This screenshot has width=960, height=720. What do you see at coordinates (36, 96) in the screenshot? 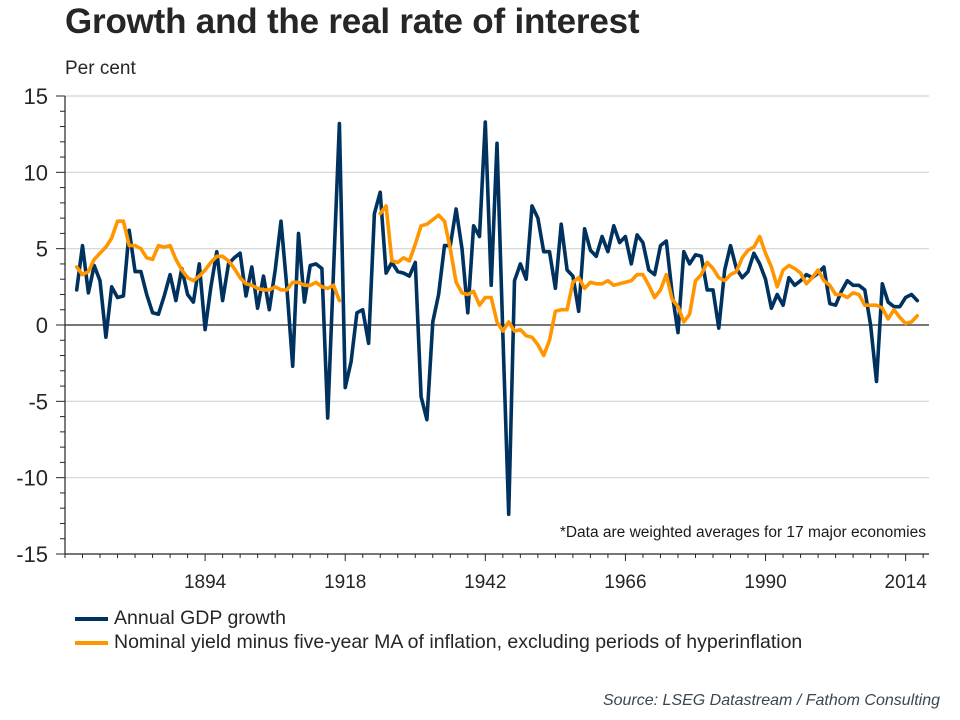
I see `y-tick-label: 15` at bounding box center [36, 96].